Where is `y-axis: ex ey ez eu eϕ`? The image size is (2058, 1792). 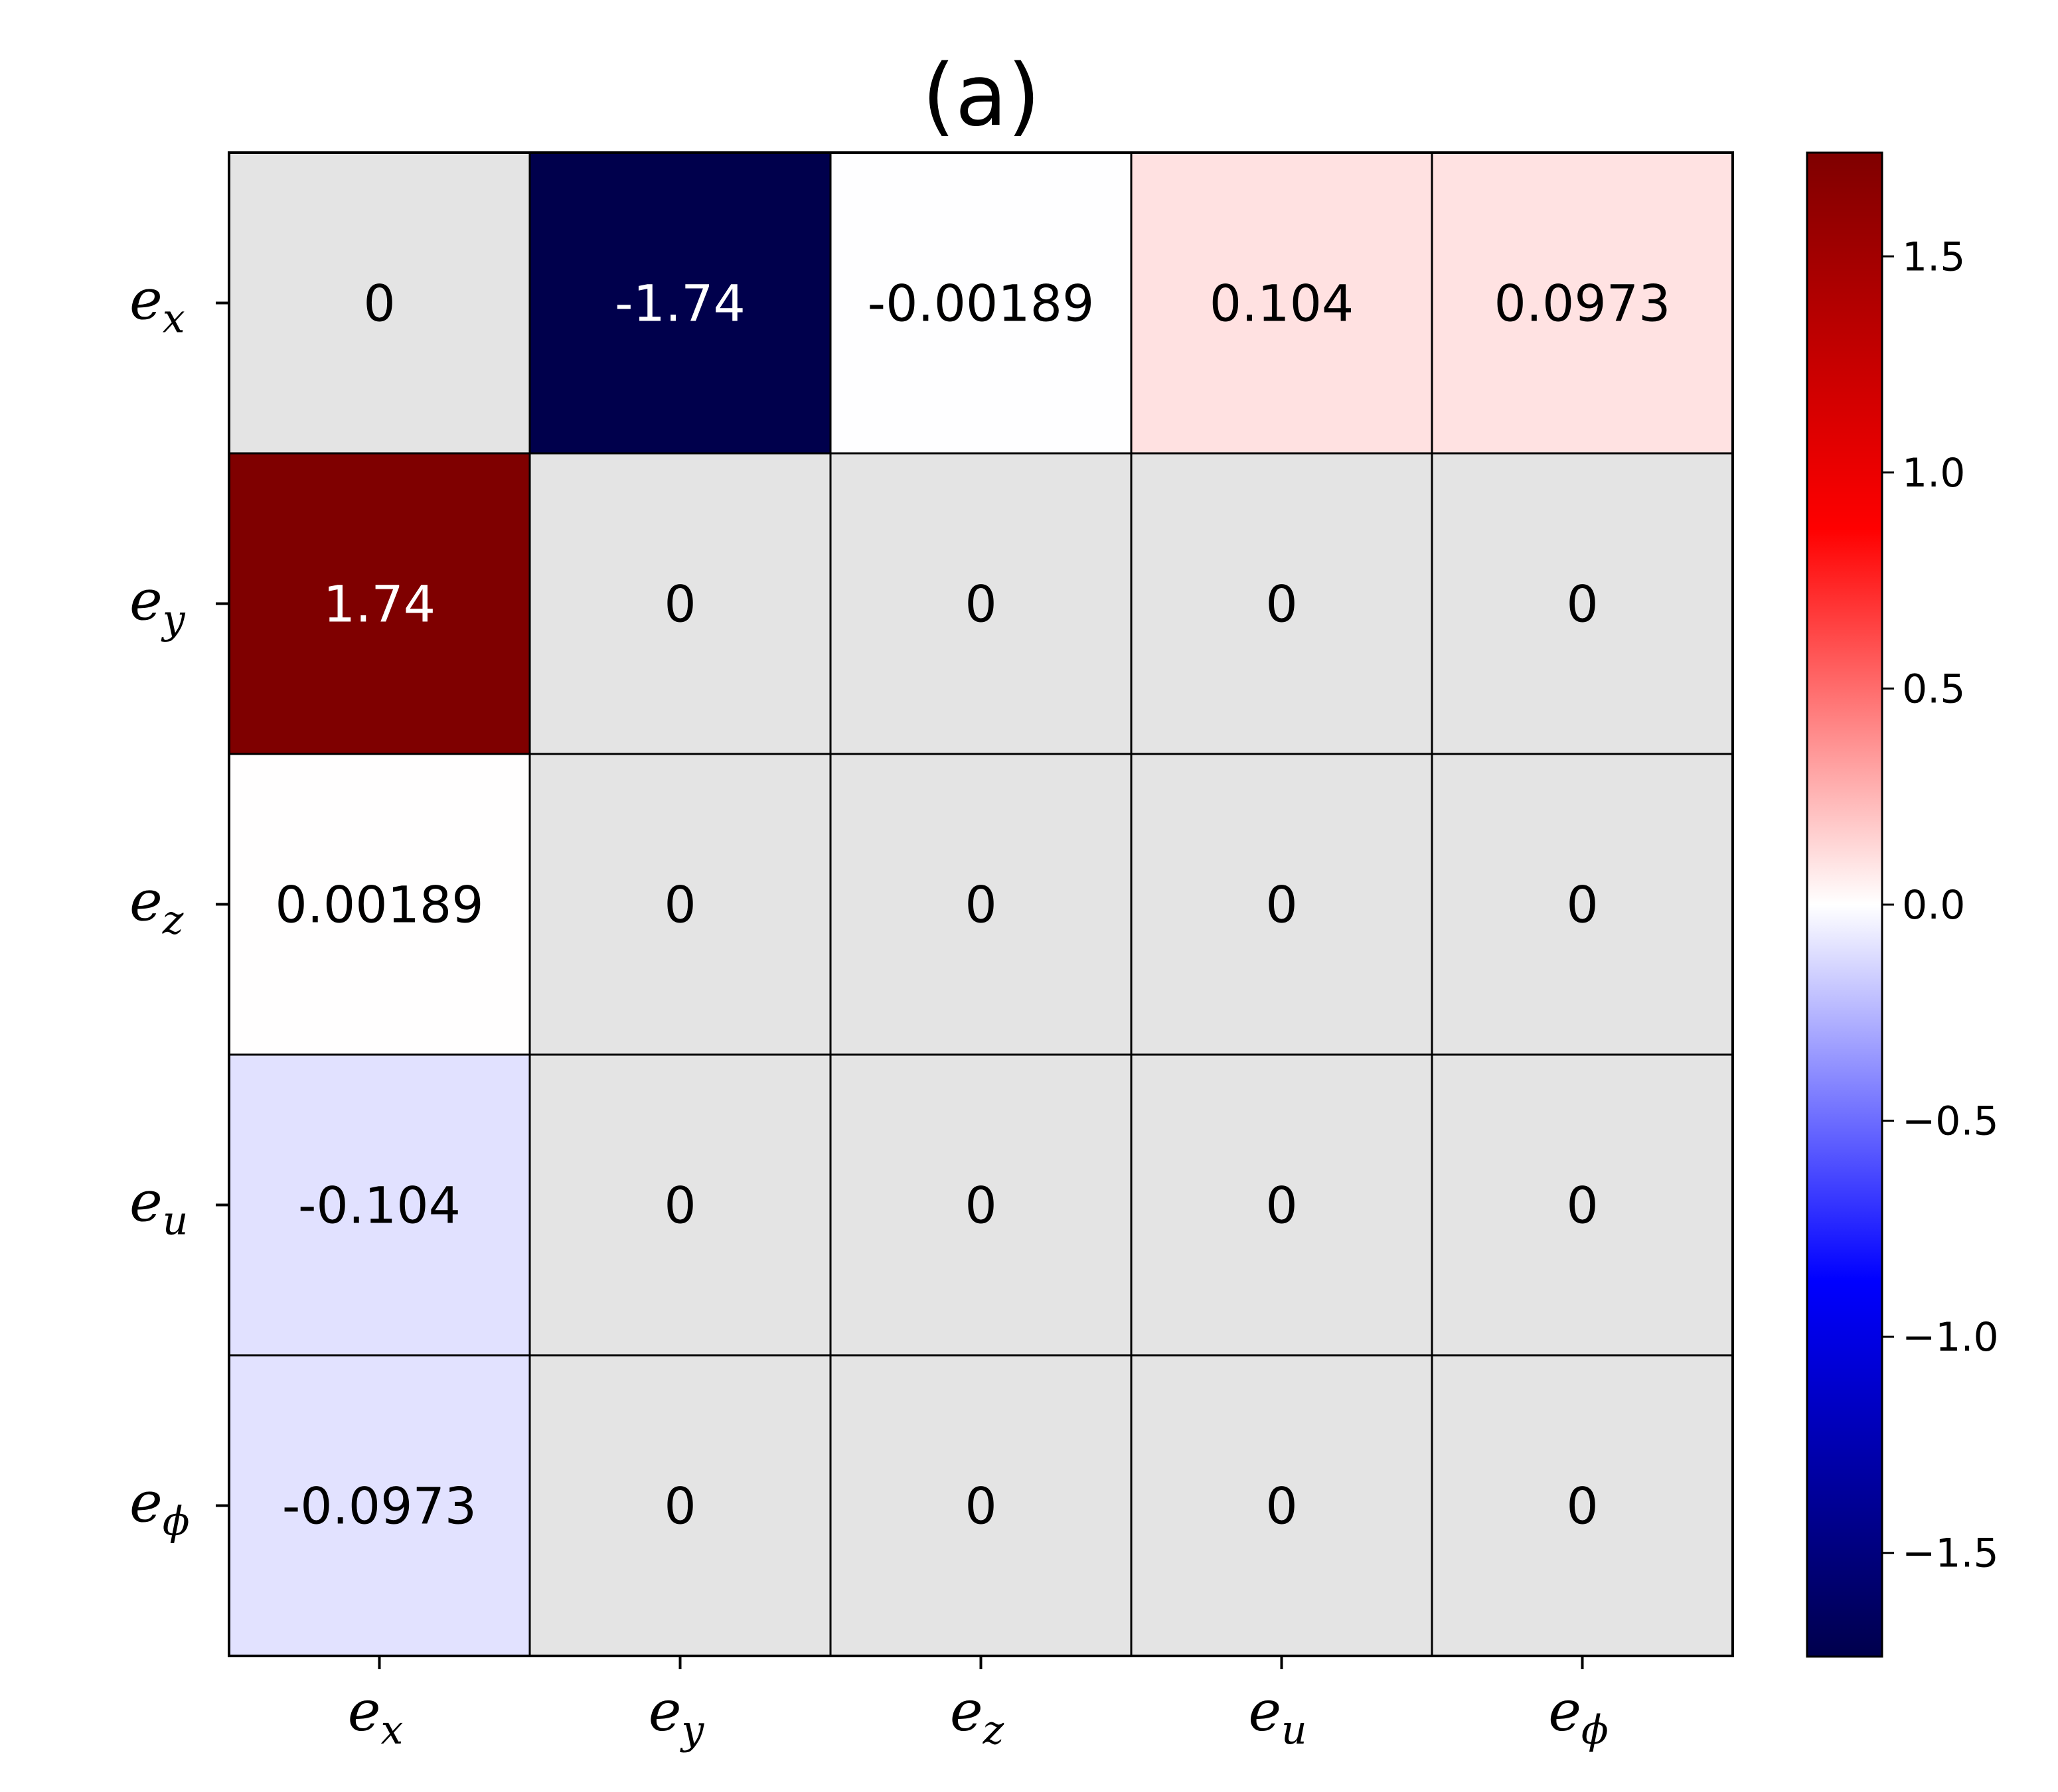
y-axis: ex ey ez eu eϕ is located at coordinates (179, 906).